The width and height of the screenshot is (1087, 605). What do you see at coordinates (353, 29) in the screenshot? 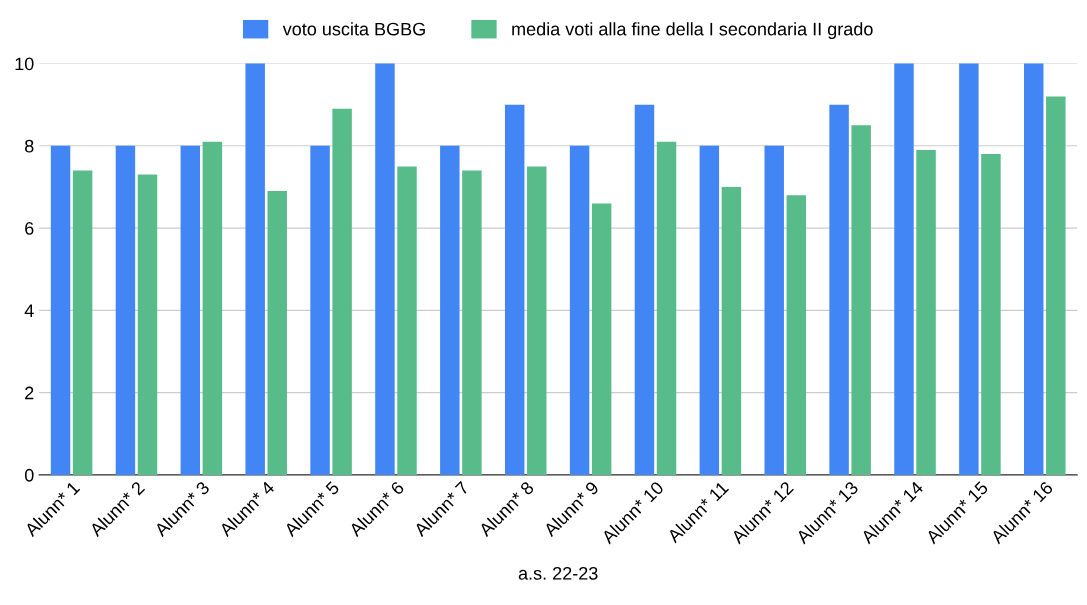
I see `legend-label: voto uscita BGBG` at bounding box center [353, 29].